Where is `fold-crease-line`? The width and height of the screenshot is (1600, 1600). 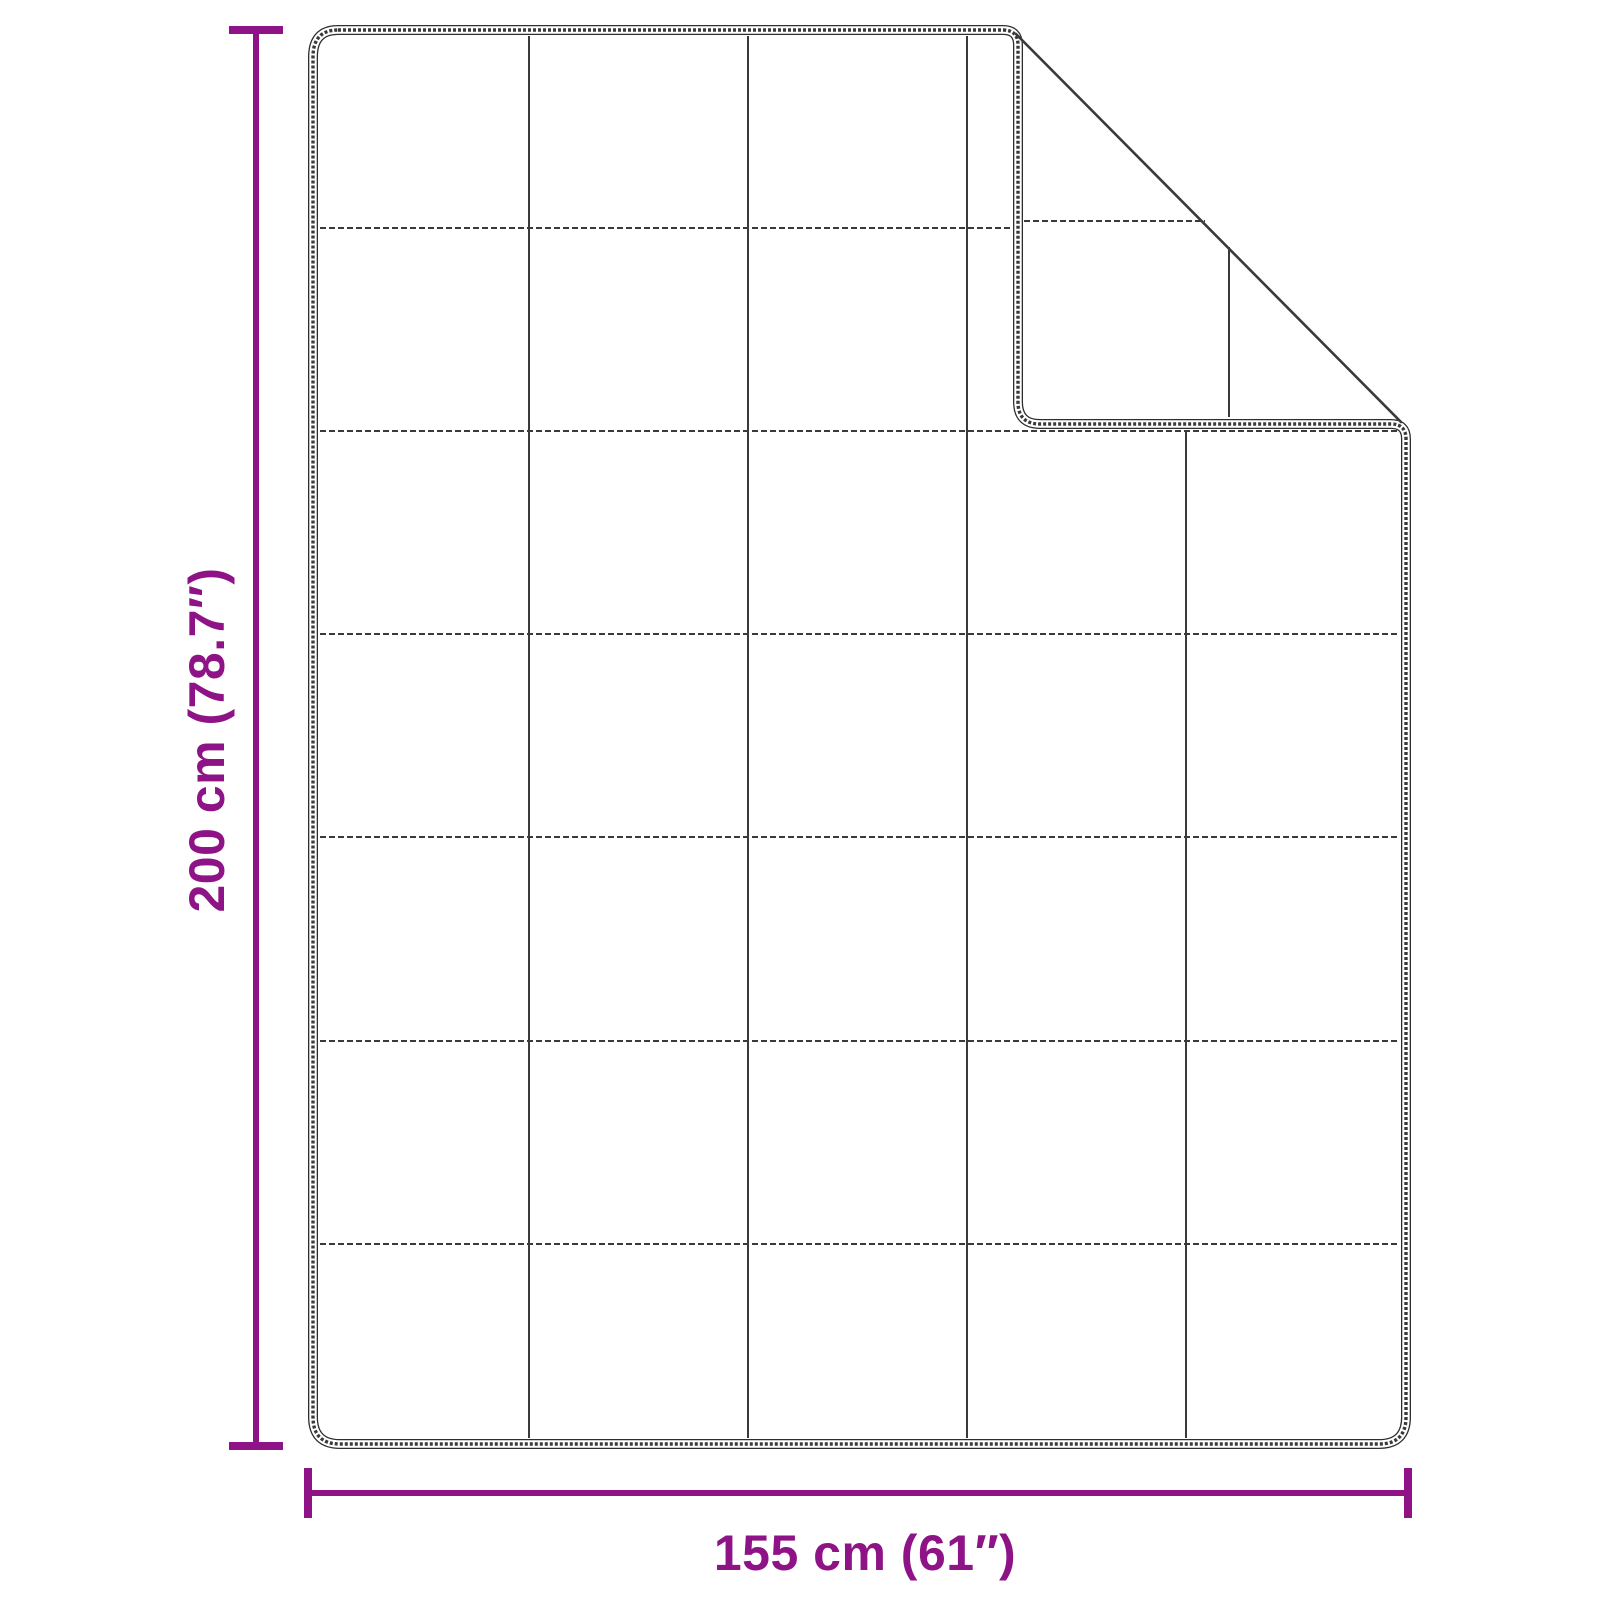 fold-crease-line is located at coordinates (1208, 228).